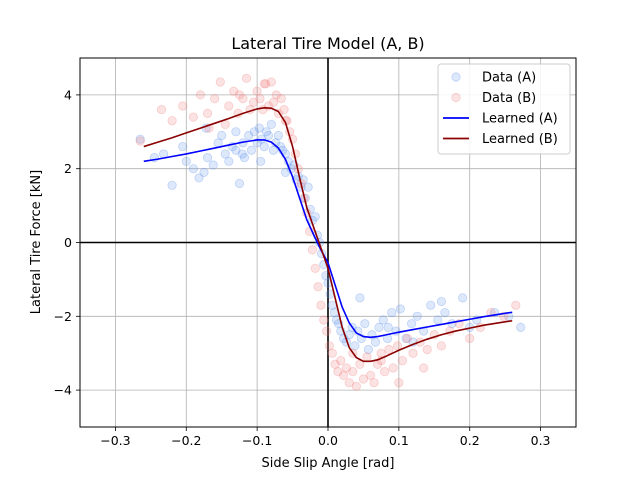 This screenshot has width=640, height=484. Describe the element at coordinates (520, 139) in the screenshot. I see `legend-label: Learned (B)` at that location.